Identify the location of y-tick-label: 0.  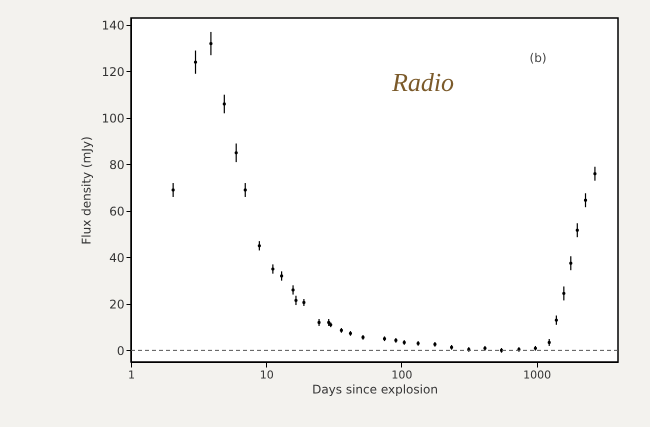
(120, 351).